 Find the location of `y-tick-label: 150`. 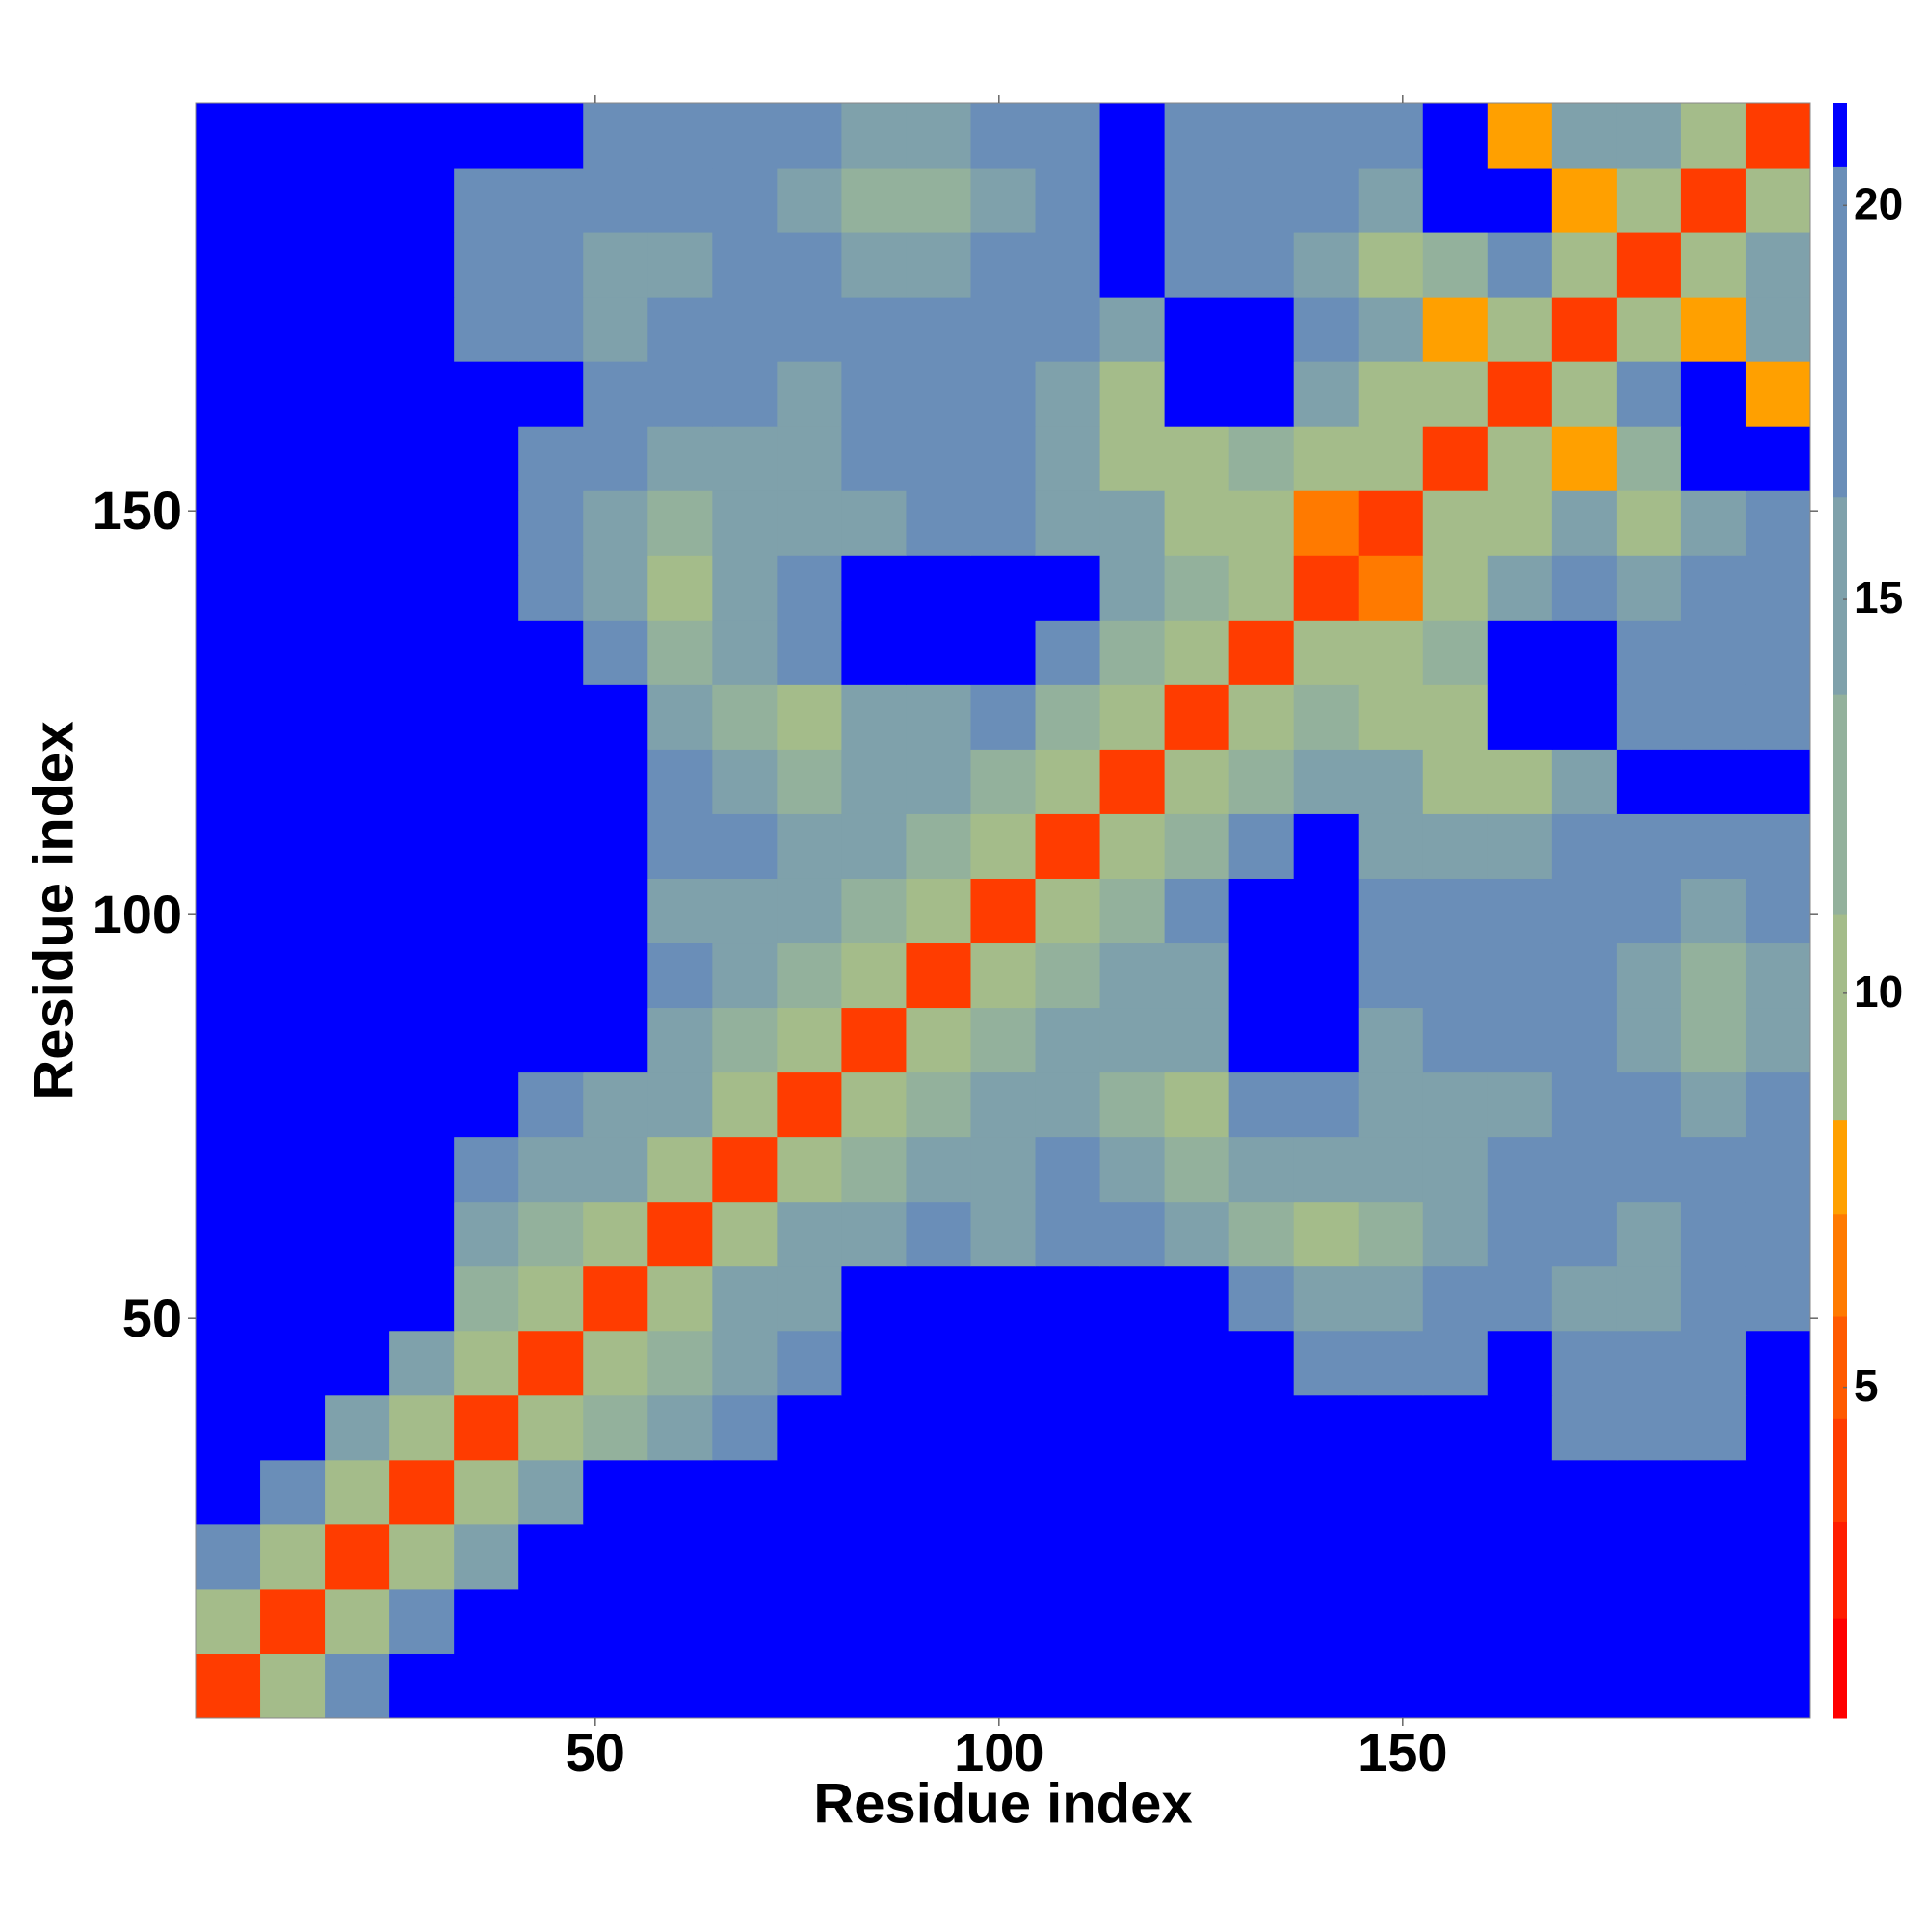

y-tick-label: 150 is located at coordinates (137, 510).